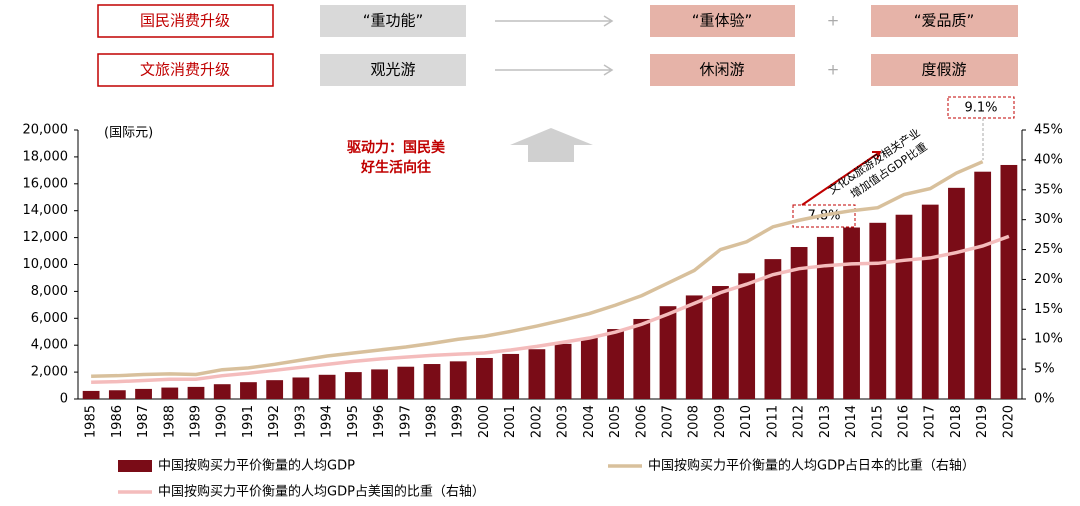 Image resolution: width=1080 pixels, height=506 pixels. I want to click on up-arrow, so click(551, 145).